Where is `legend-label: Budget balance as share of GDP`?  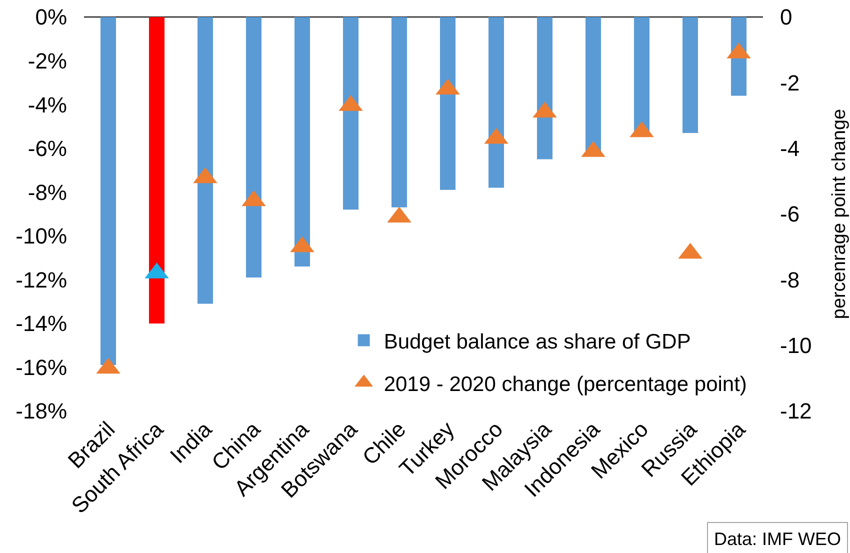 legend-label: Budget balance as share of GDP is located at coordinates (537, 342).